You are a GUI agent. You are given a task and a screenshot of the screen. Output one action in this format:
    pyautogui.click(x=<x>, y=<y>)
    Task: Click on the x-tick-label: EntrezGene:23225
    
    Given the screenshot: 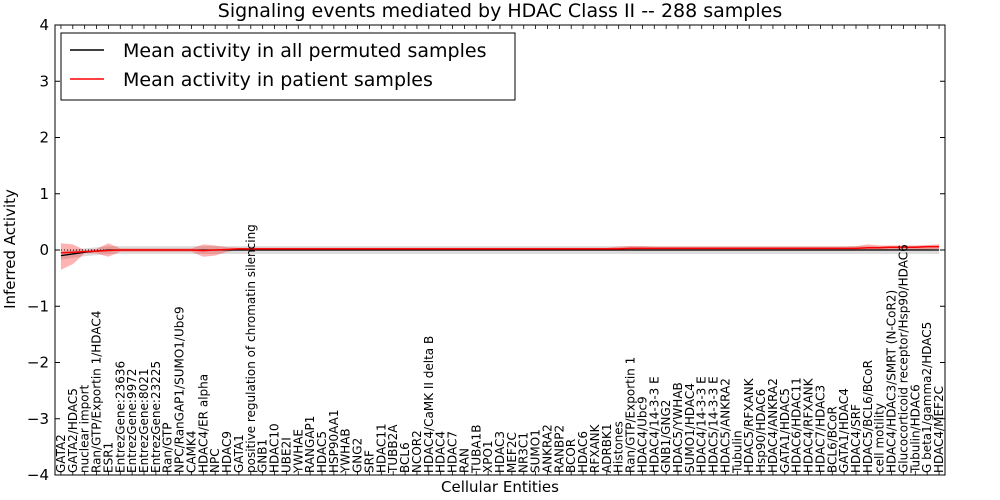 What is the action you would take?
    pyautogui.click(x=156, y=417)
    